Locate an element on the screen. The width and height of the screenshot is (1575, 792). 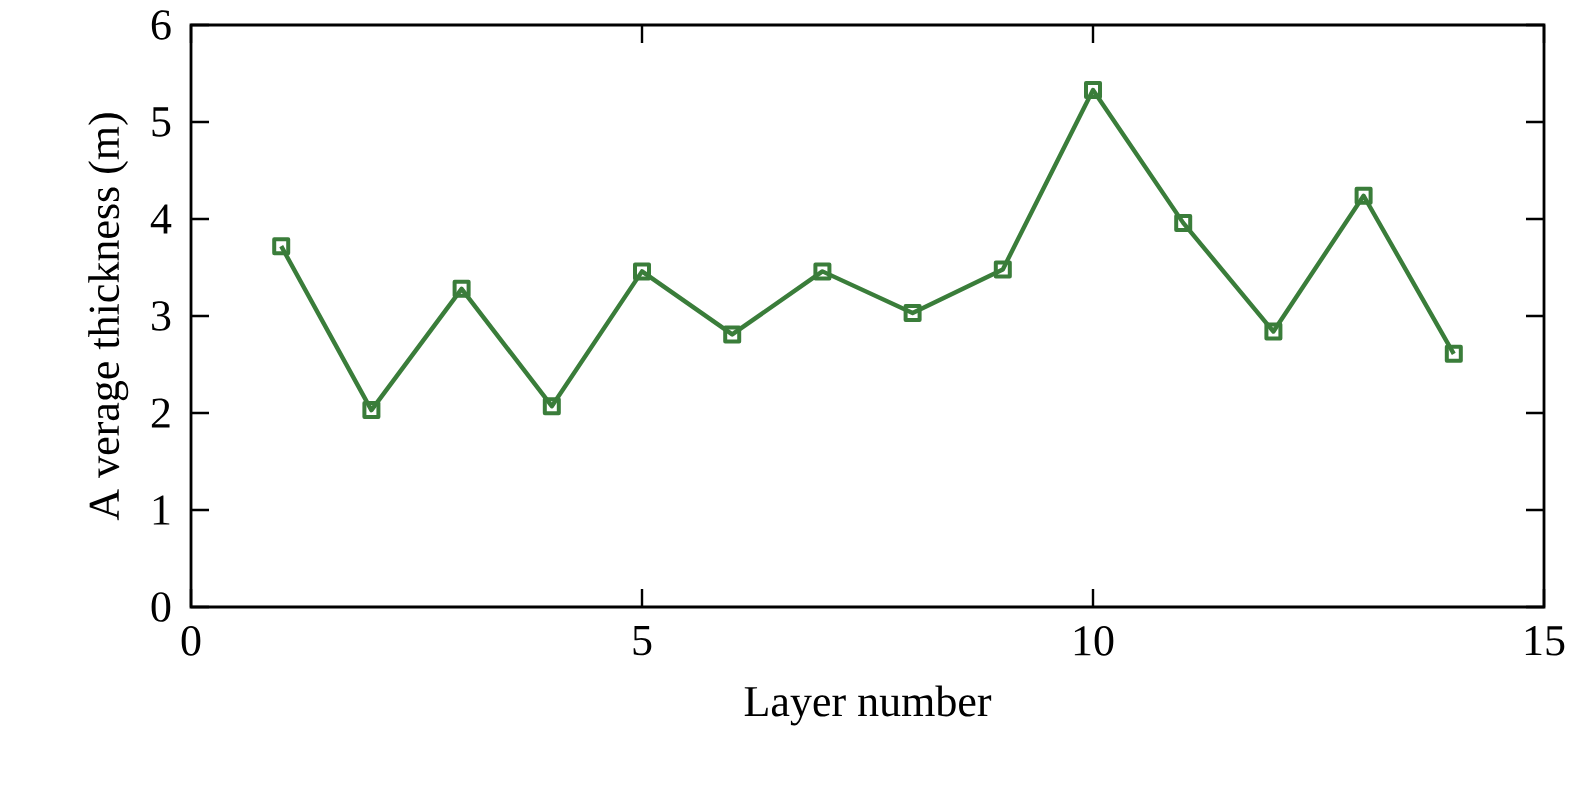
x-tick-label: 10 is located at coordinates (1094, 641).